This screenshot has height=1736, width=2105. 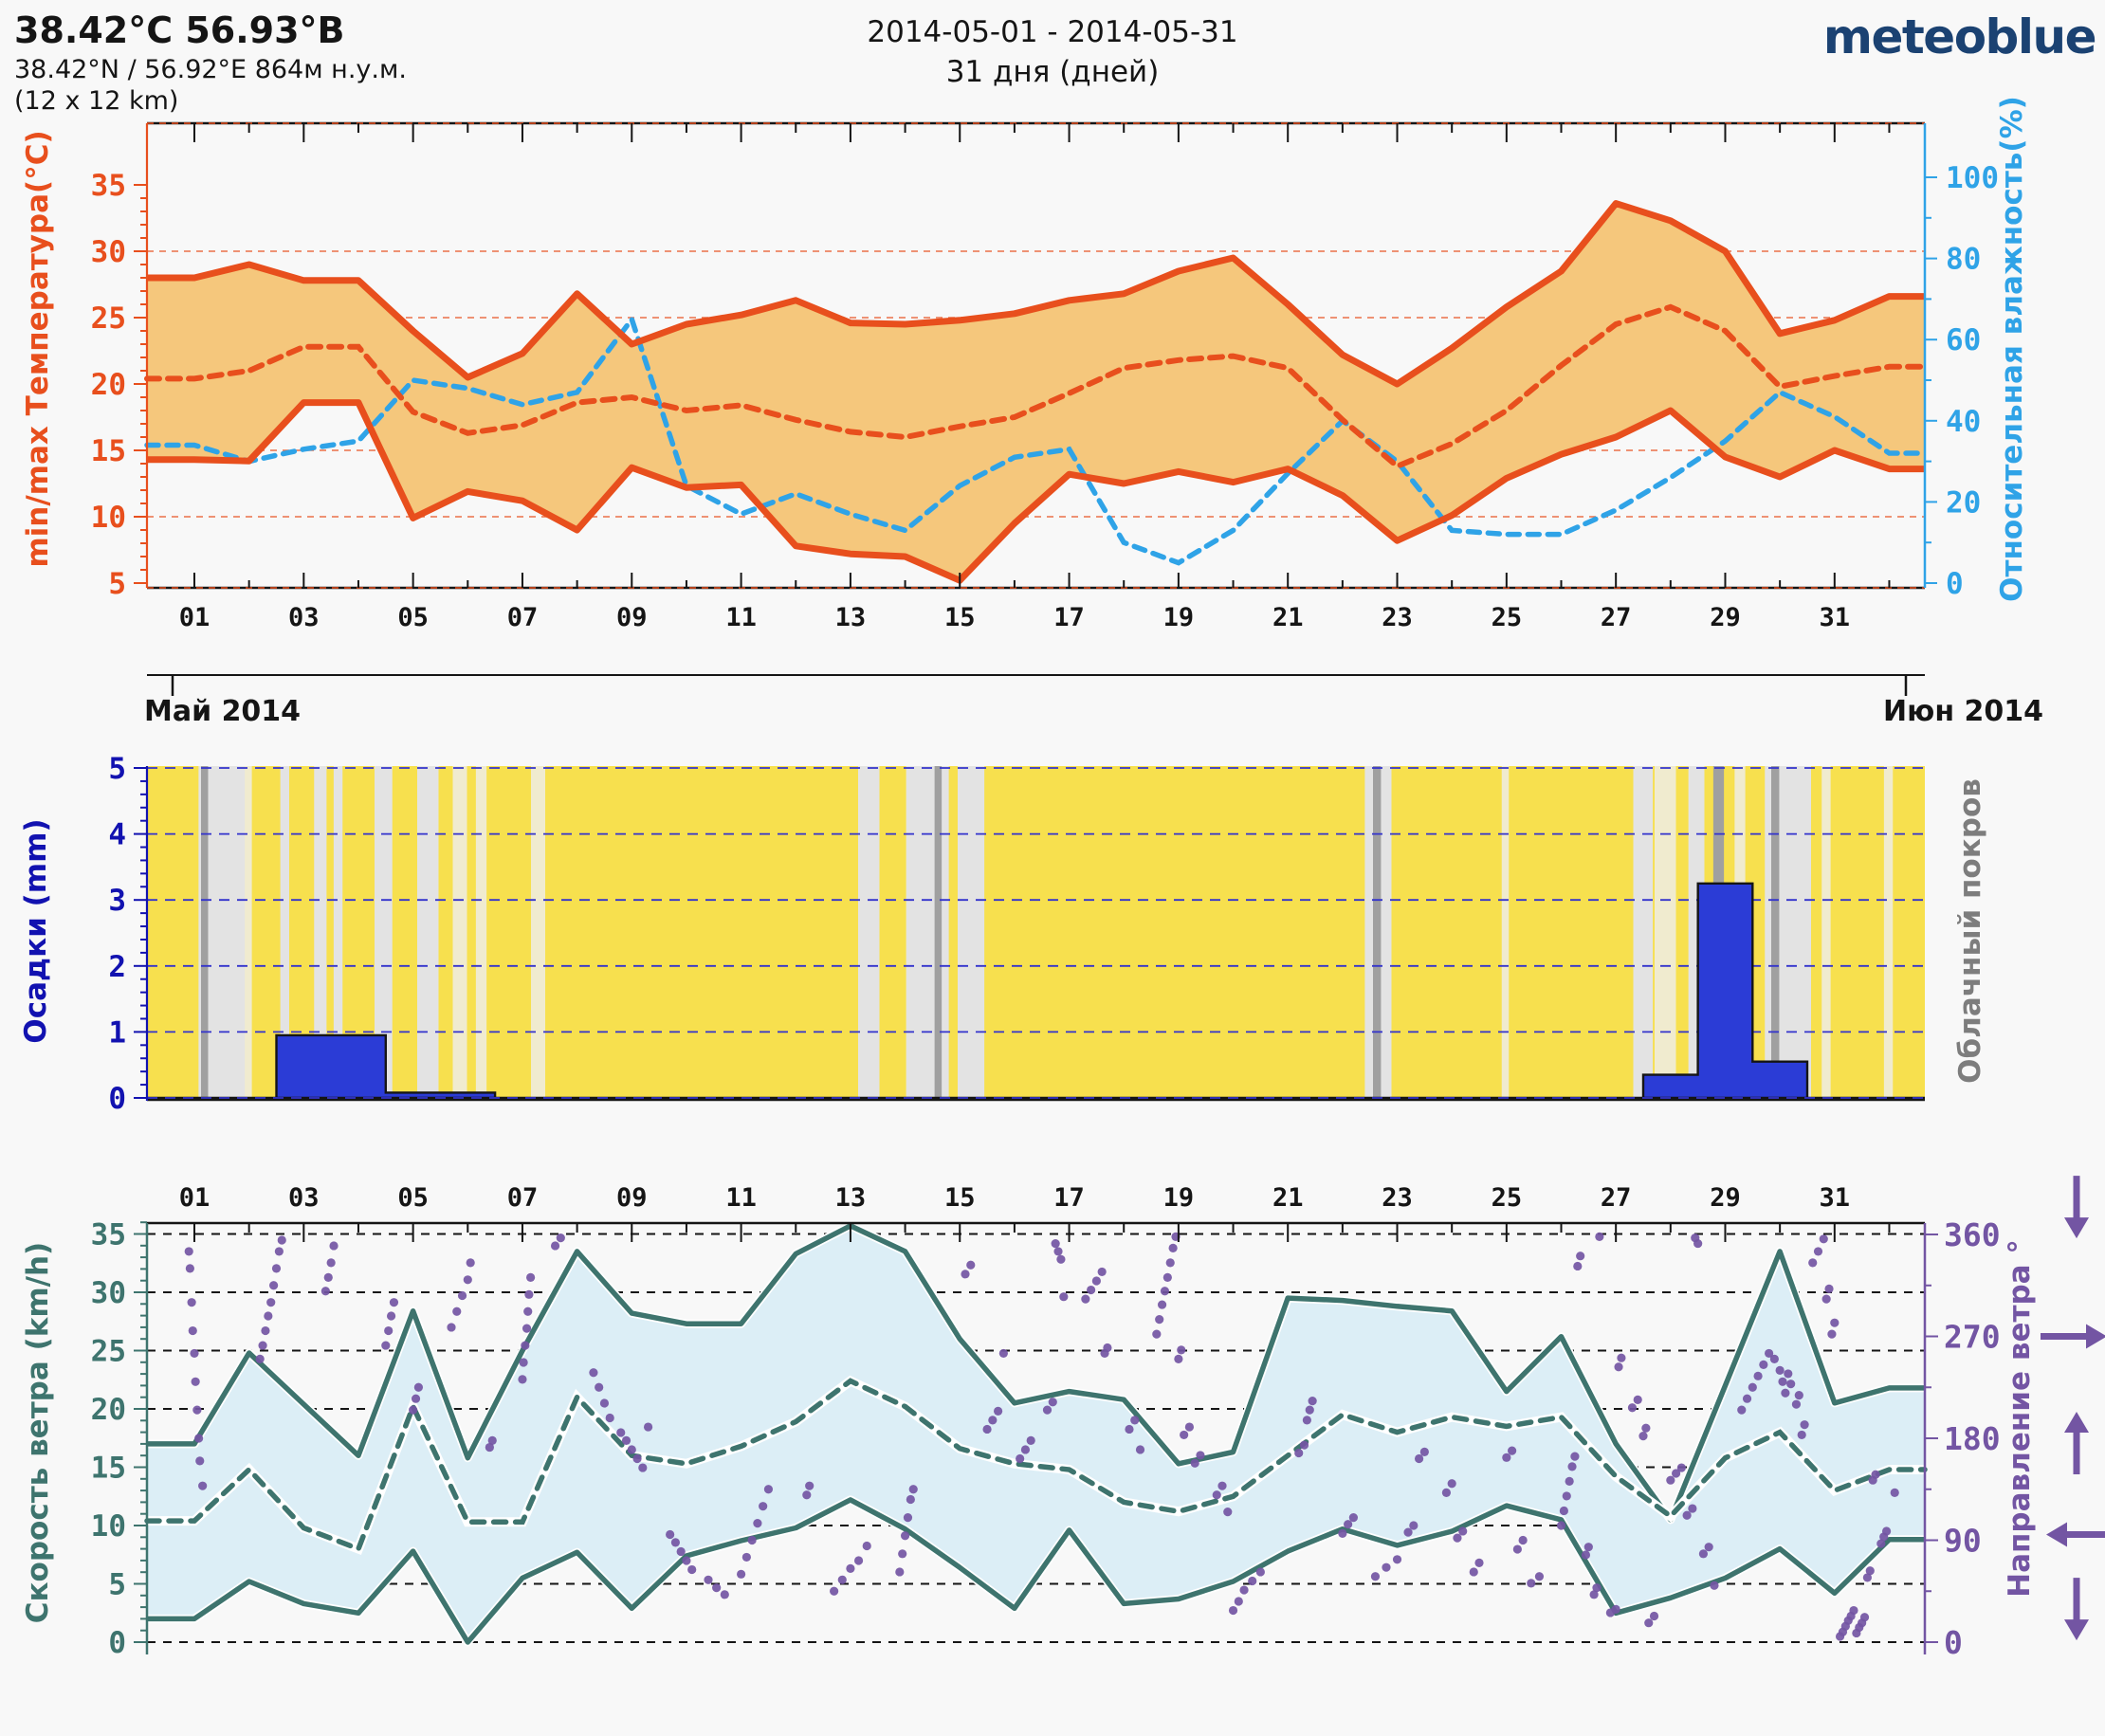 What do you see at coordinates (117, 901) in the screenshot?
I see `svg-text: 3` at bounding box center [117, 901].